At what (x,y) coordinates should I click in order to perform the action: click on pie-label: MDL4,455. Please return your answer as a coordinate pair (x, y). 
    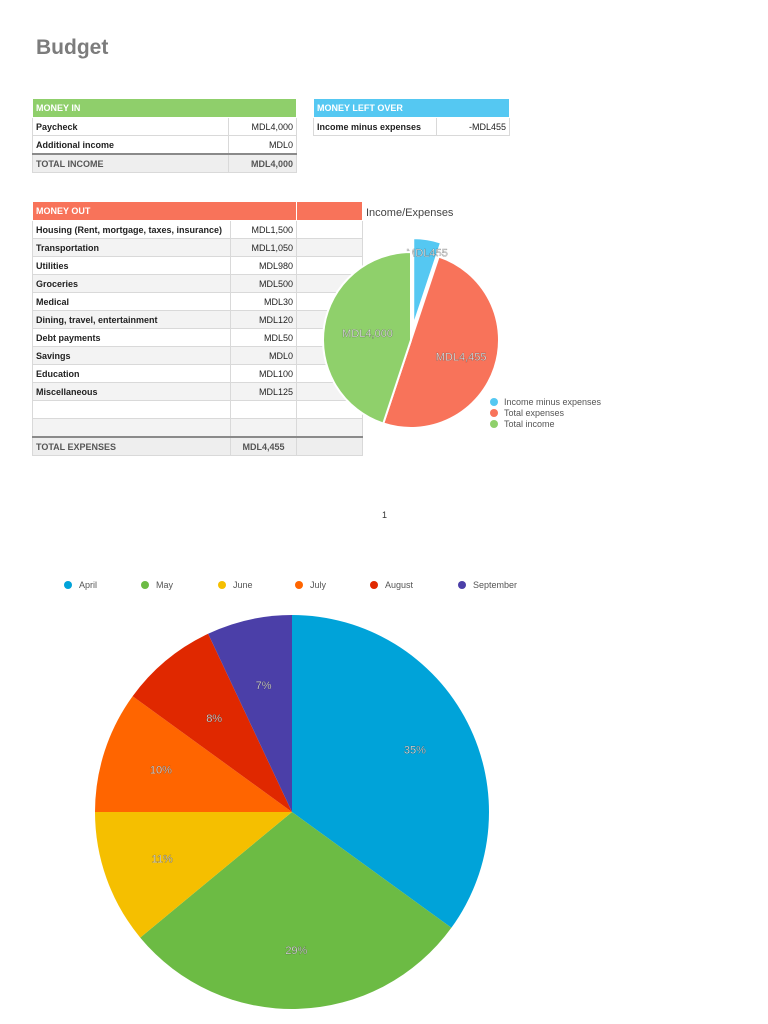
    Looking at the image, I should click on (461, 358).